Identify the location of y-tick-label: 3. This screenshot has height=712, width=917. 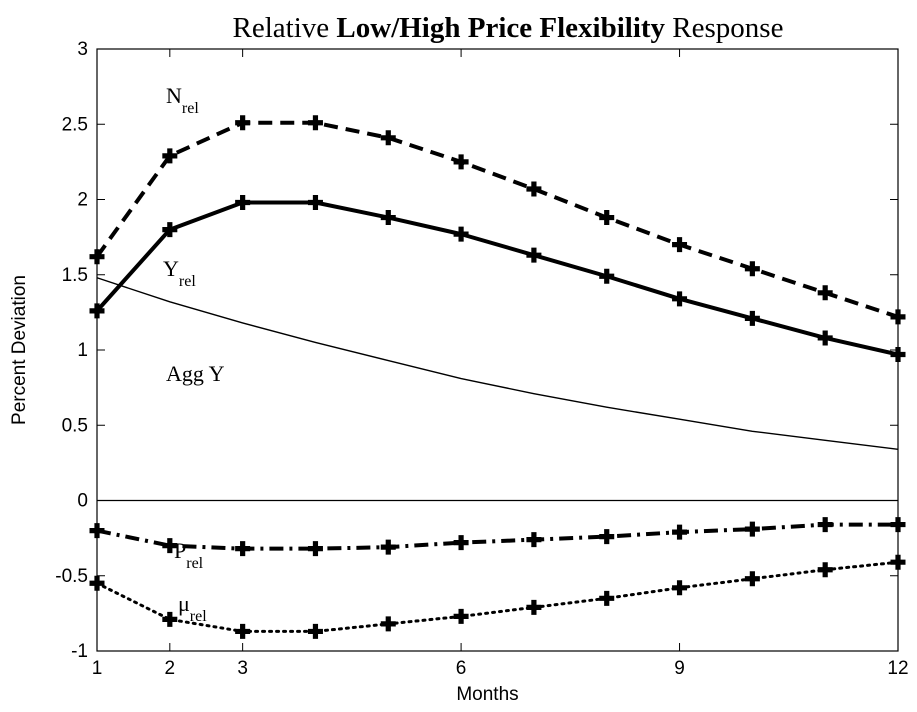
(82, 49).